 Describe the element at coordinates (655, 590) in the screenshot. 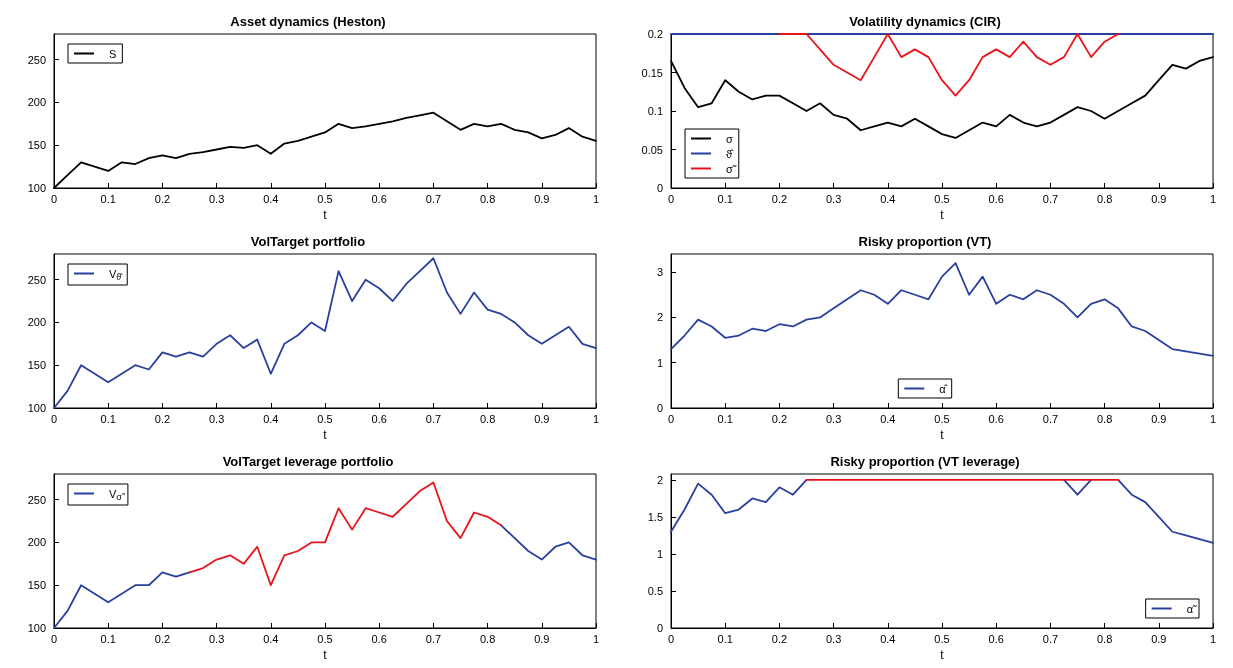

I see `y-tick-label: 0.5` at that location.